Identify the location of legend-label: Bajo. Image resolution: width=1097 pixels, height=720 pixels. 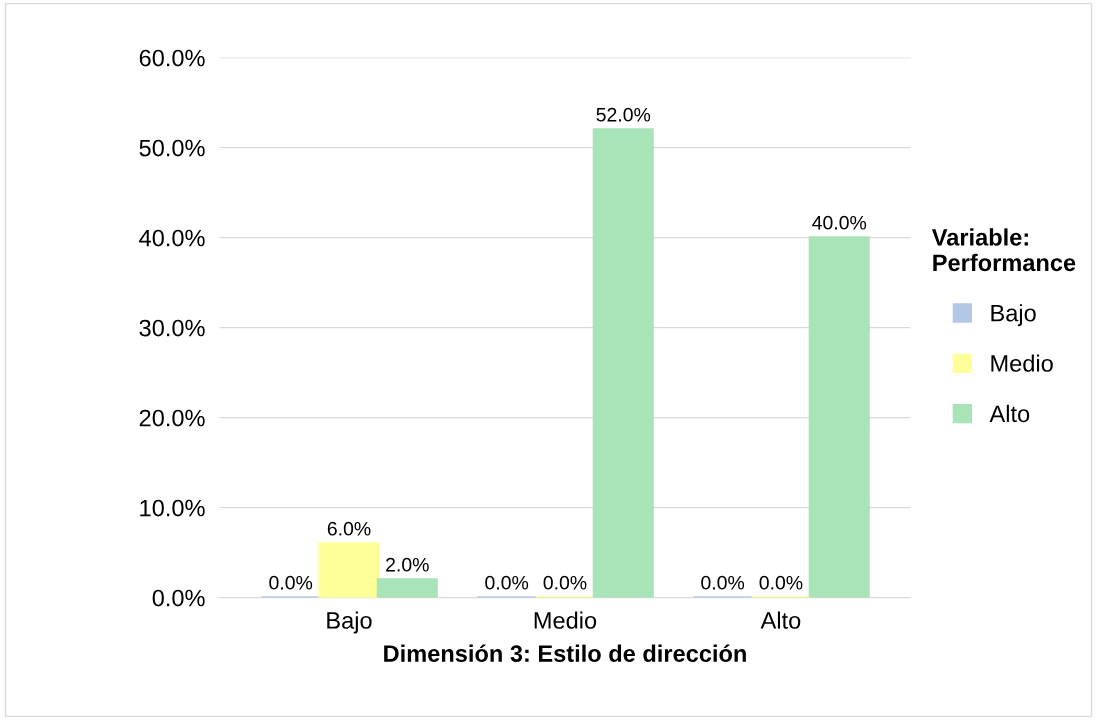
(1013, 315).